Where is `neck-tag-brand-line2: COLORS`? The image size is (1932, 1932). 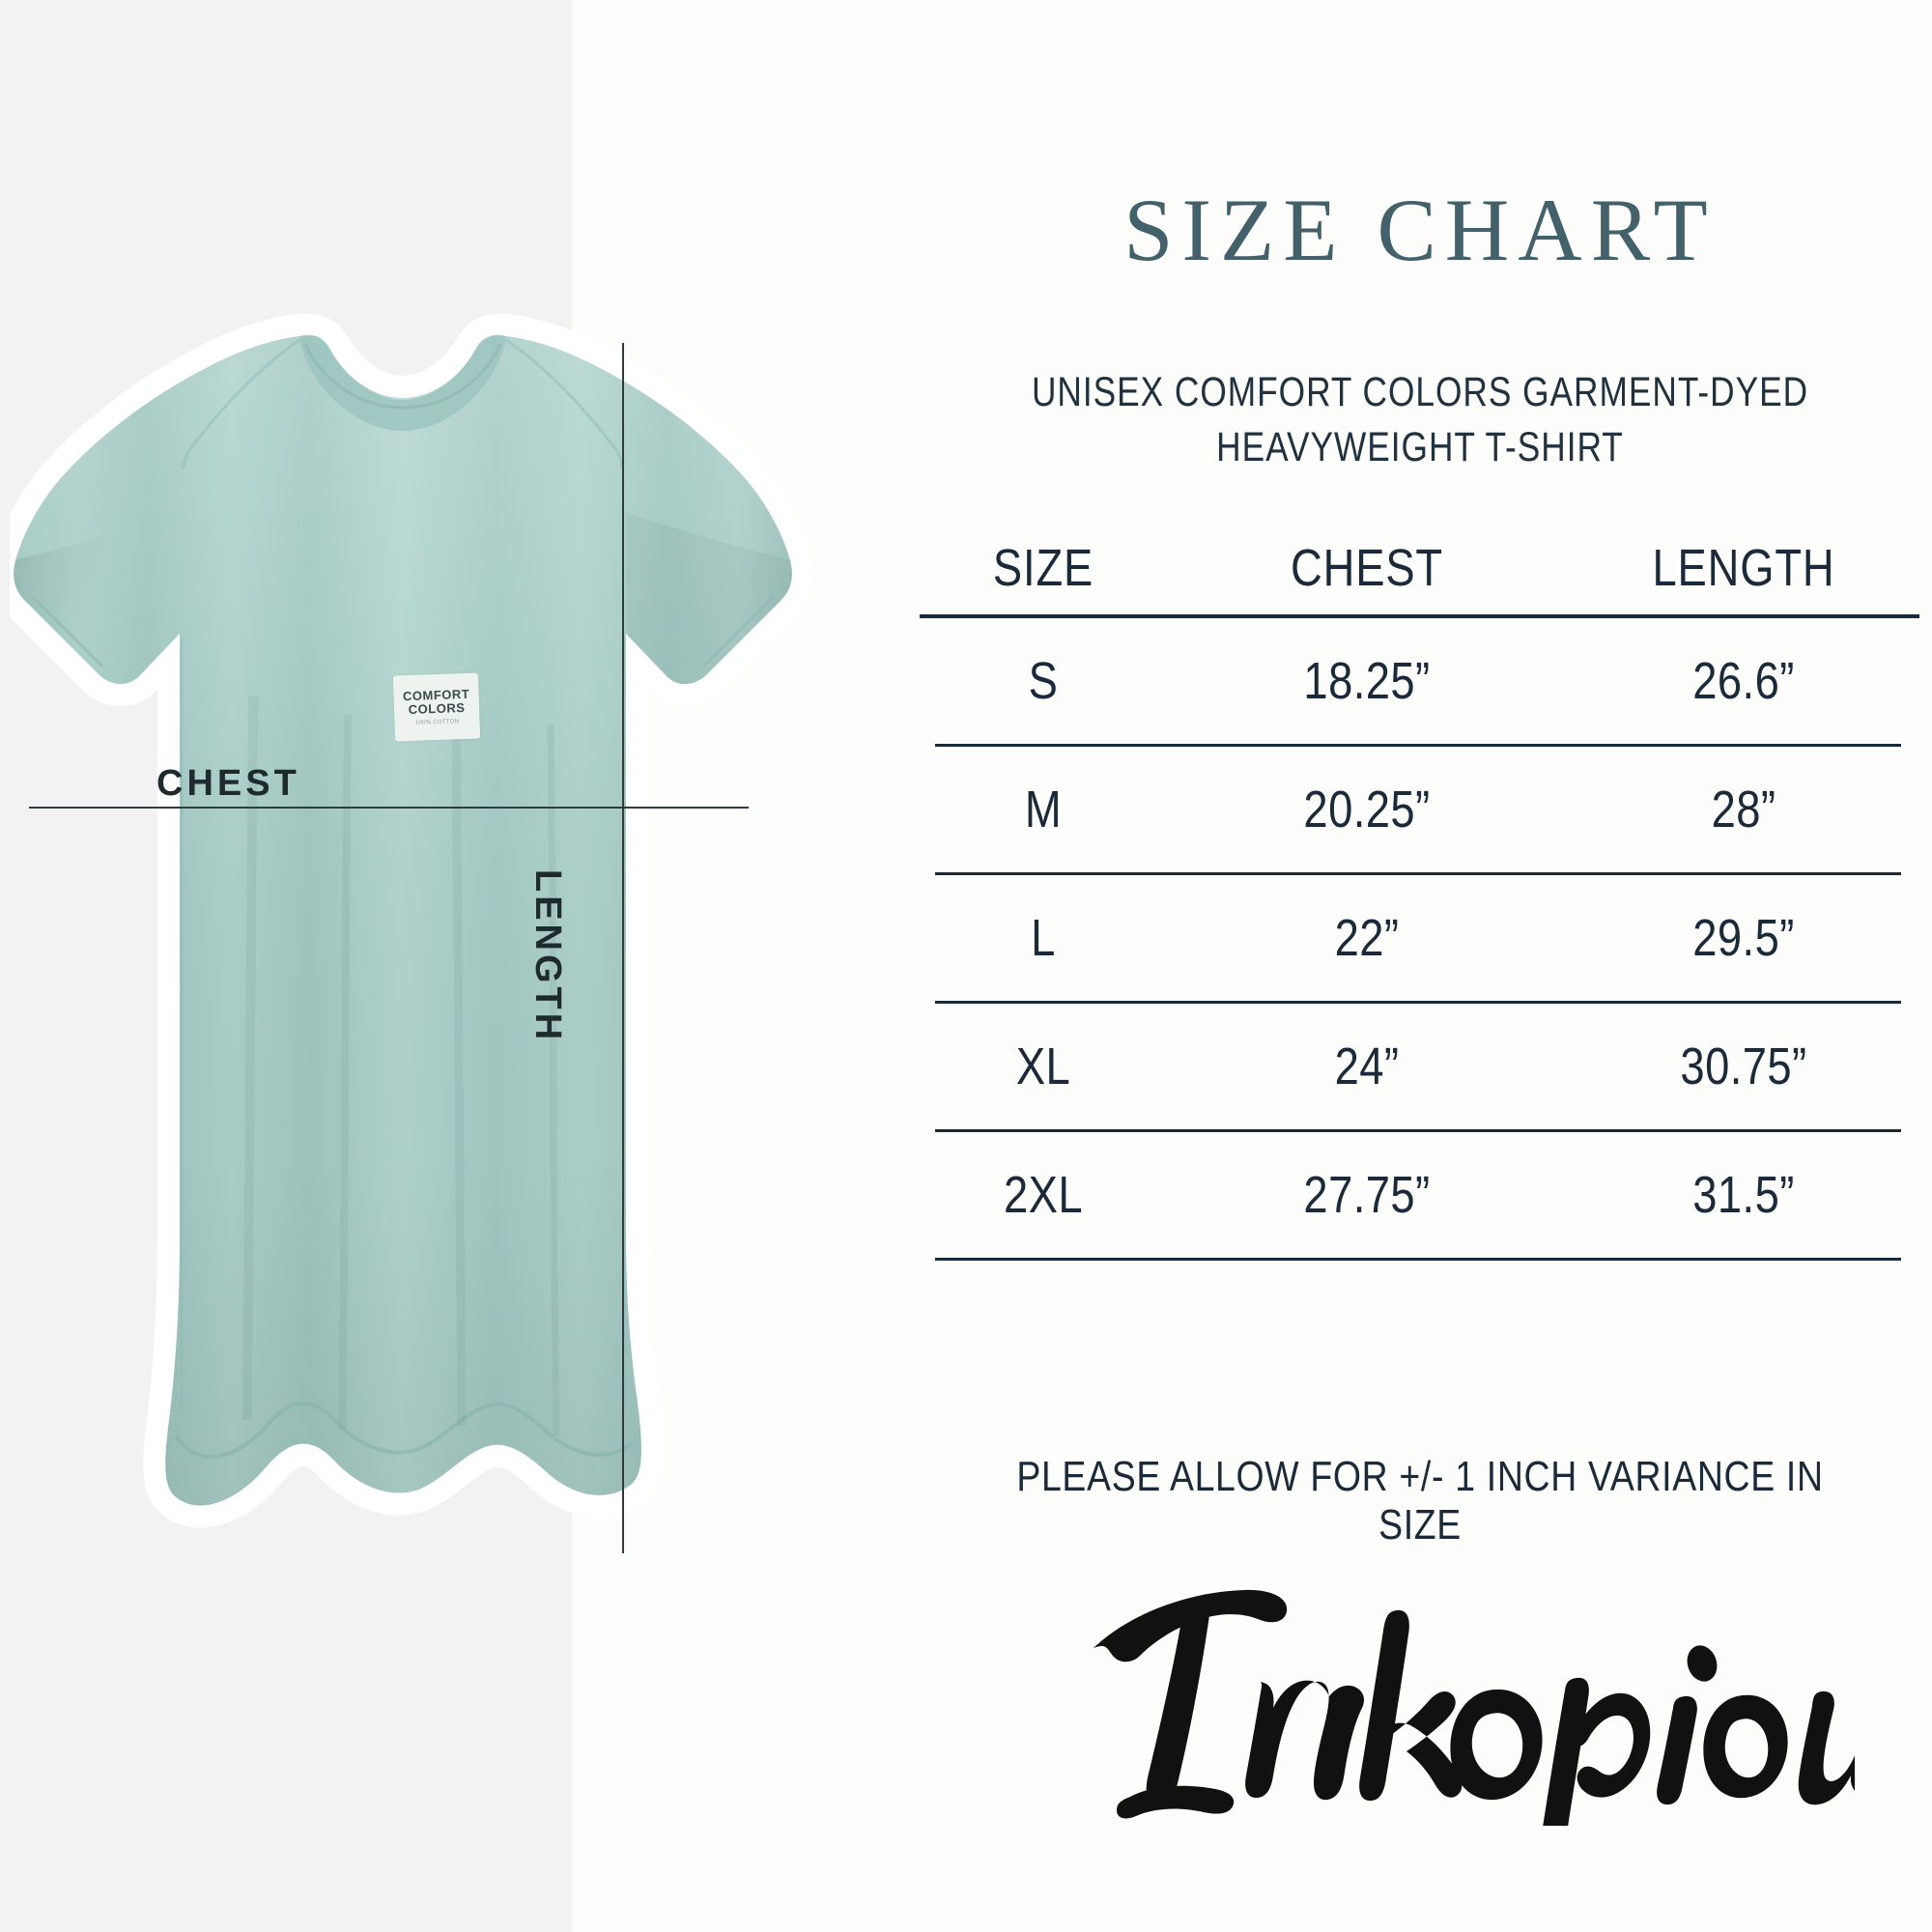 neck-tag-brand-line2: COLORS is located at coordinates (437, 708).